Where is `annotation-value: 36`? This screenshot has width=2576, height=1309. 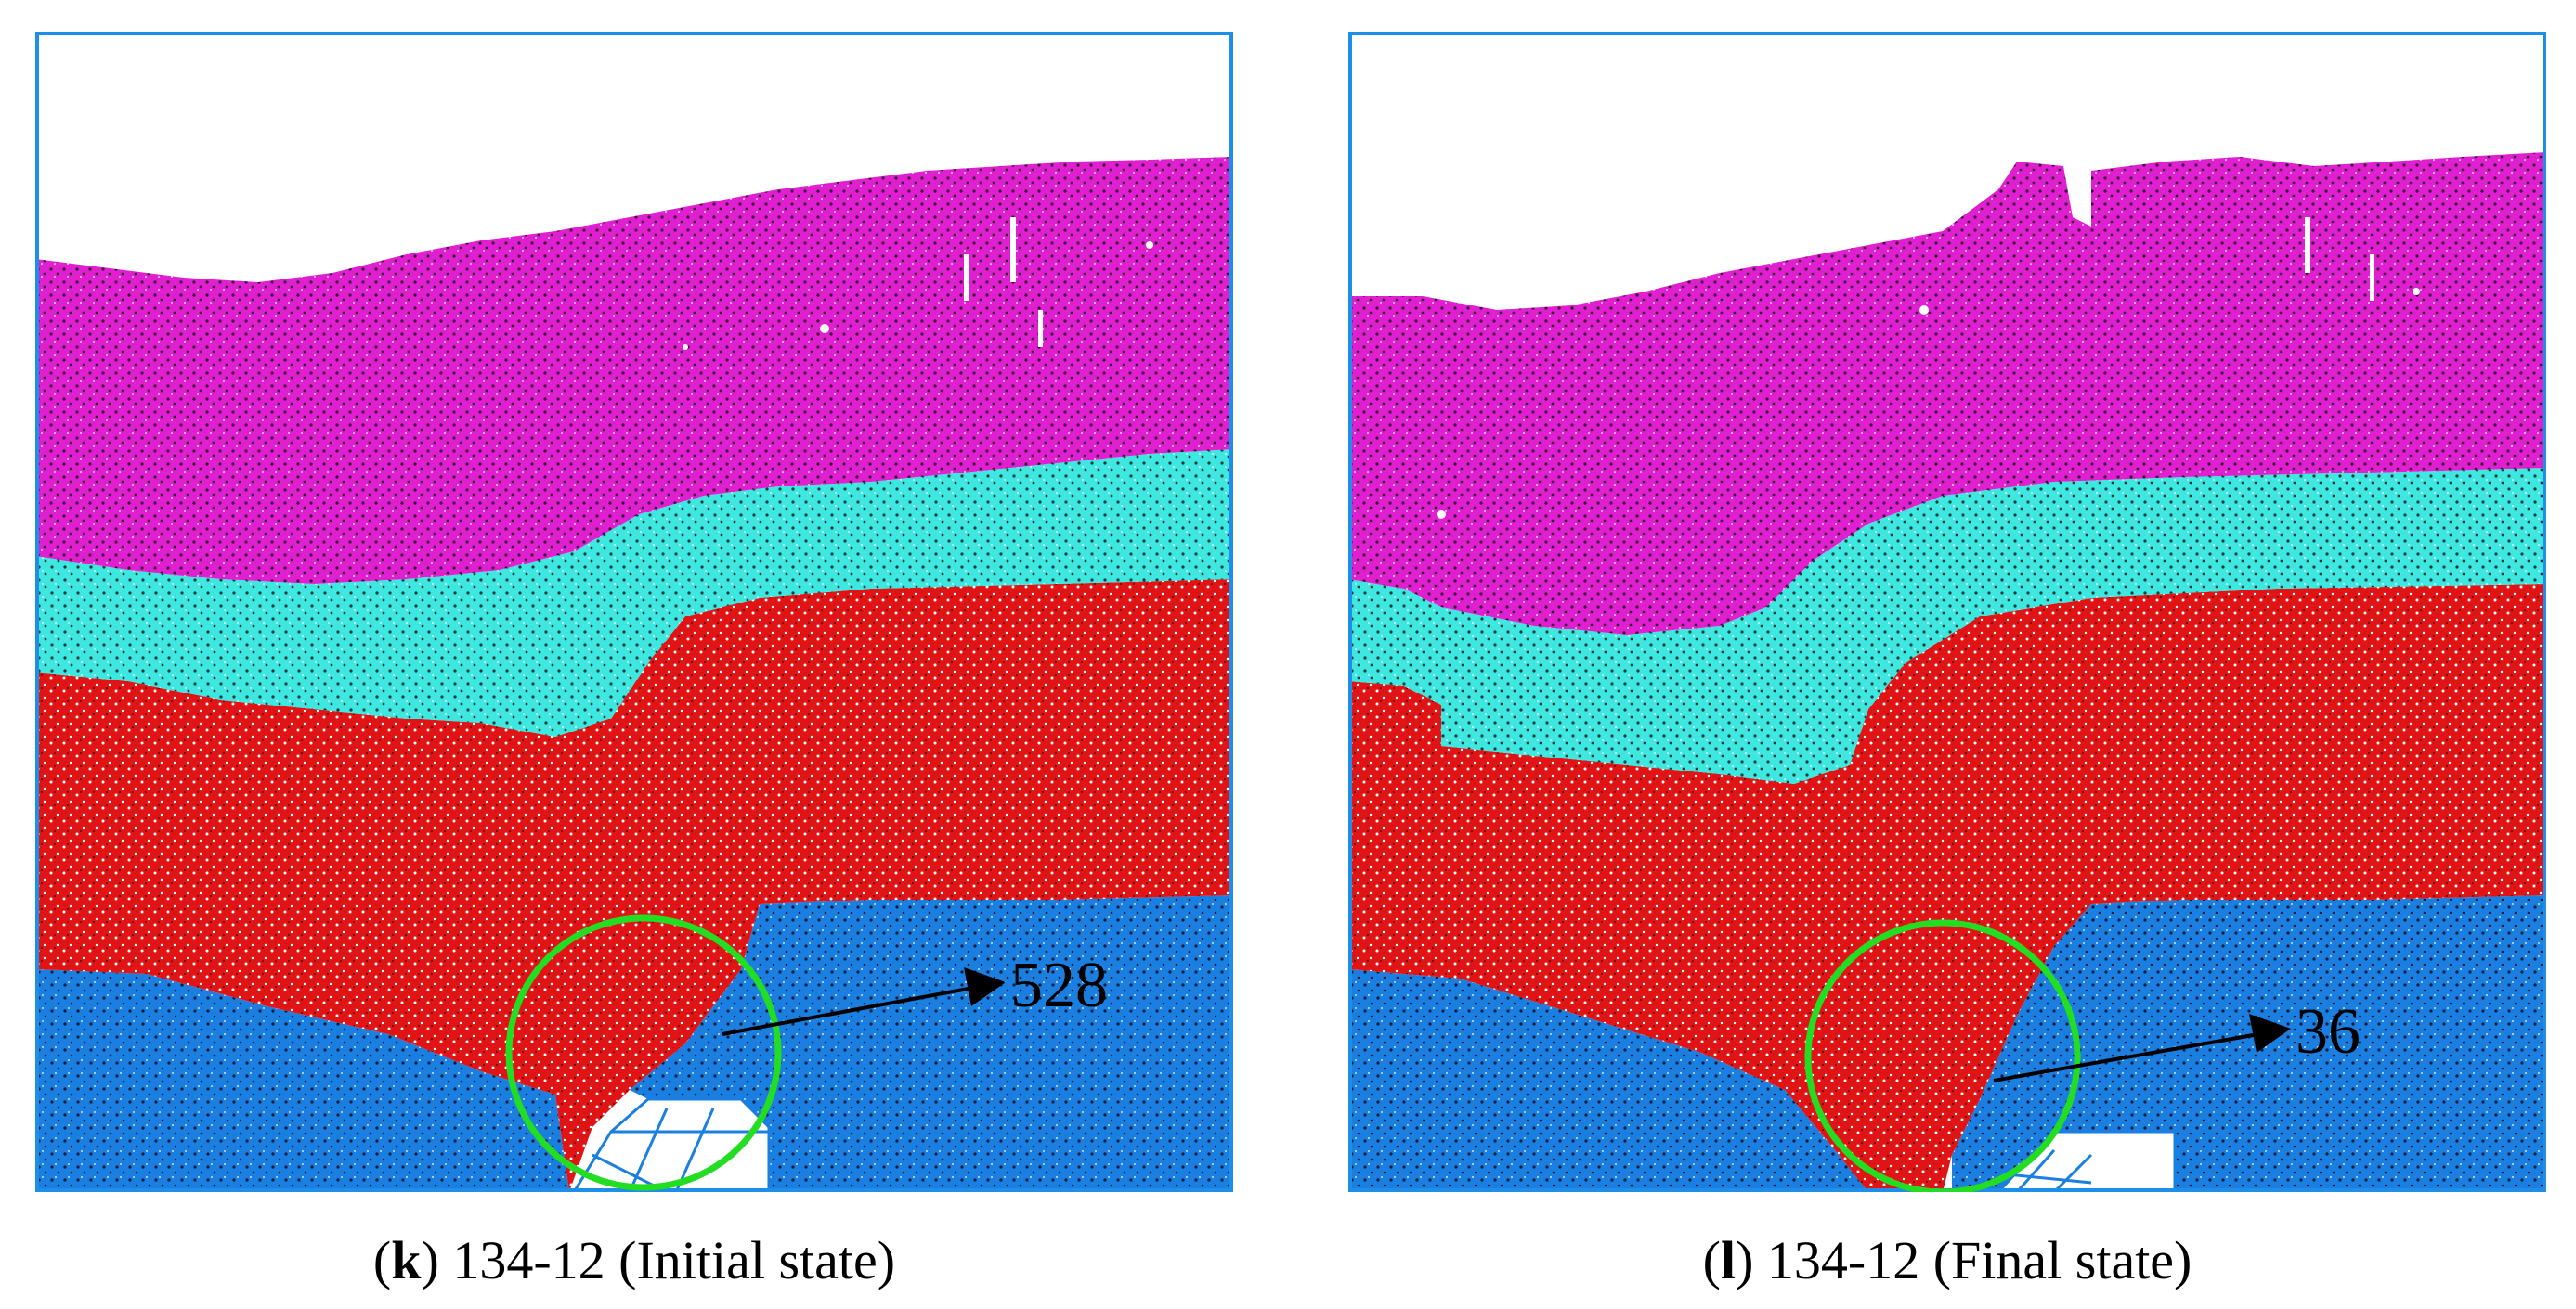
annotation-value: 36 is located at coordinates (2328, 1032).